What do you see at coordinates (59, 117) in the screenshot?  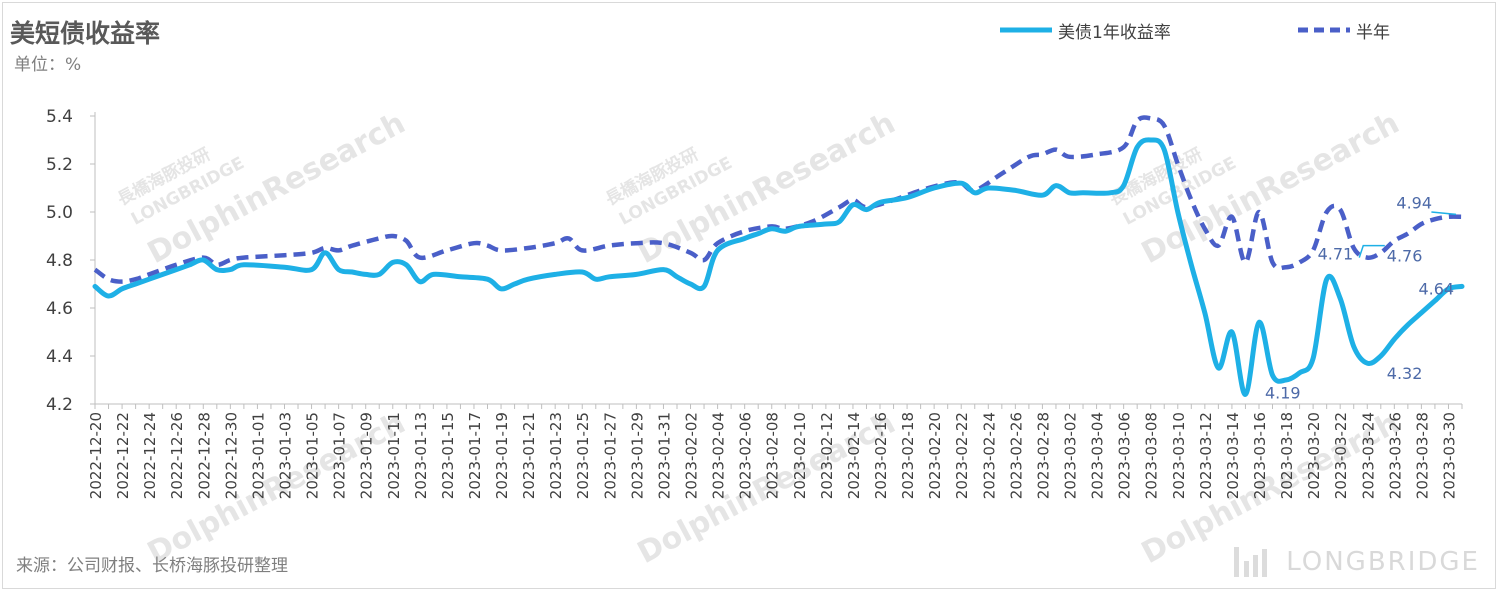 I see `y-tick-label: 5.4` at bounding box center [59, 117].